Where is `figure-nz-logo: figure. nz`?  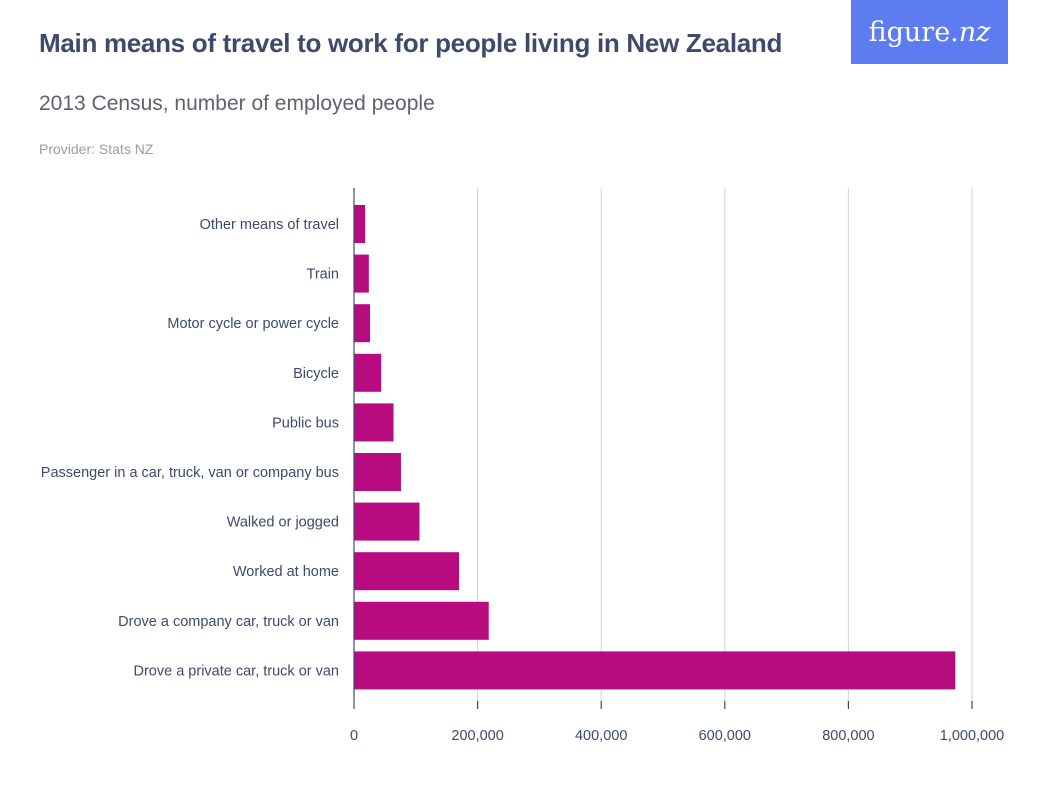 figure-nz-logo: figure. nz is located at coordinates (929, 32).